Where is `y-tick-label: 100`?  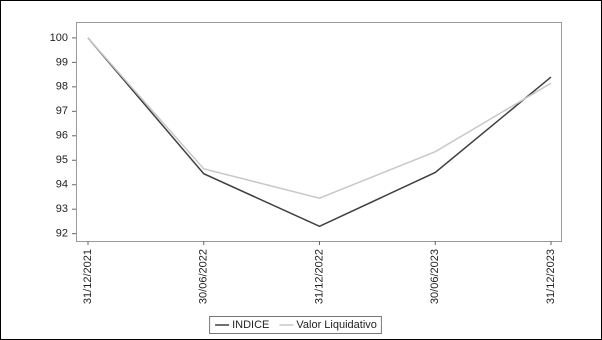
y-tick-label: 100 is located at coordinates (59, 38).